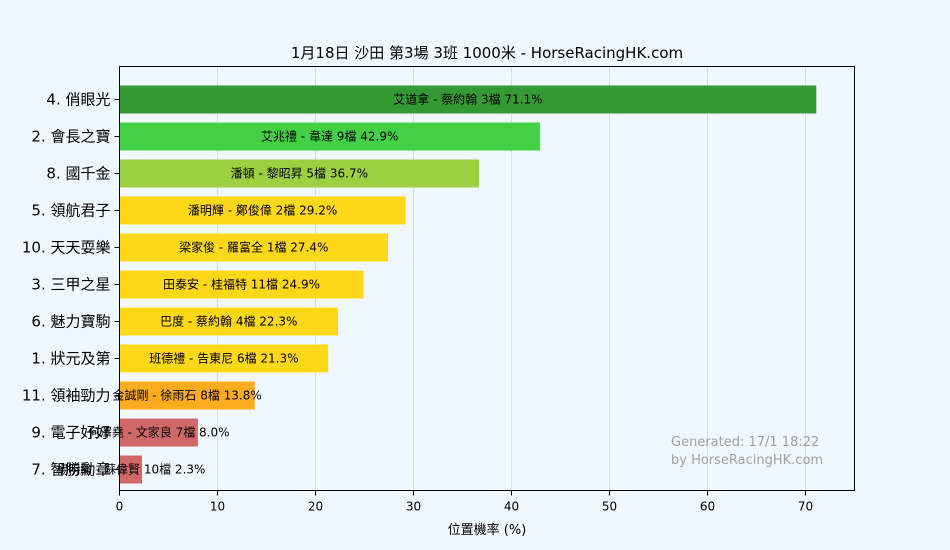 The width and height of the screenshot is (950, 550). I want to click on bar-data-label: 艾道拿 - 蔡約翰 3檔 71.1%, so click(467, 99).